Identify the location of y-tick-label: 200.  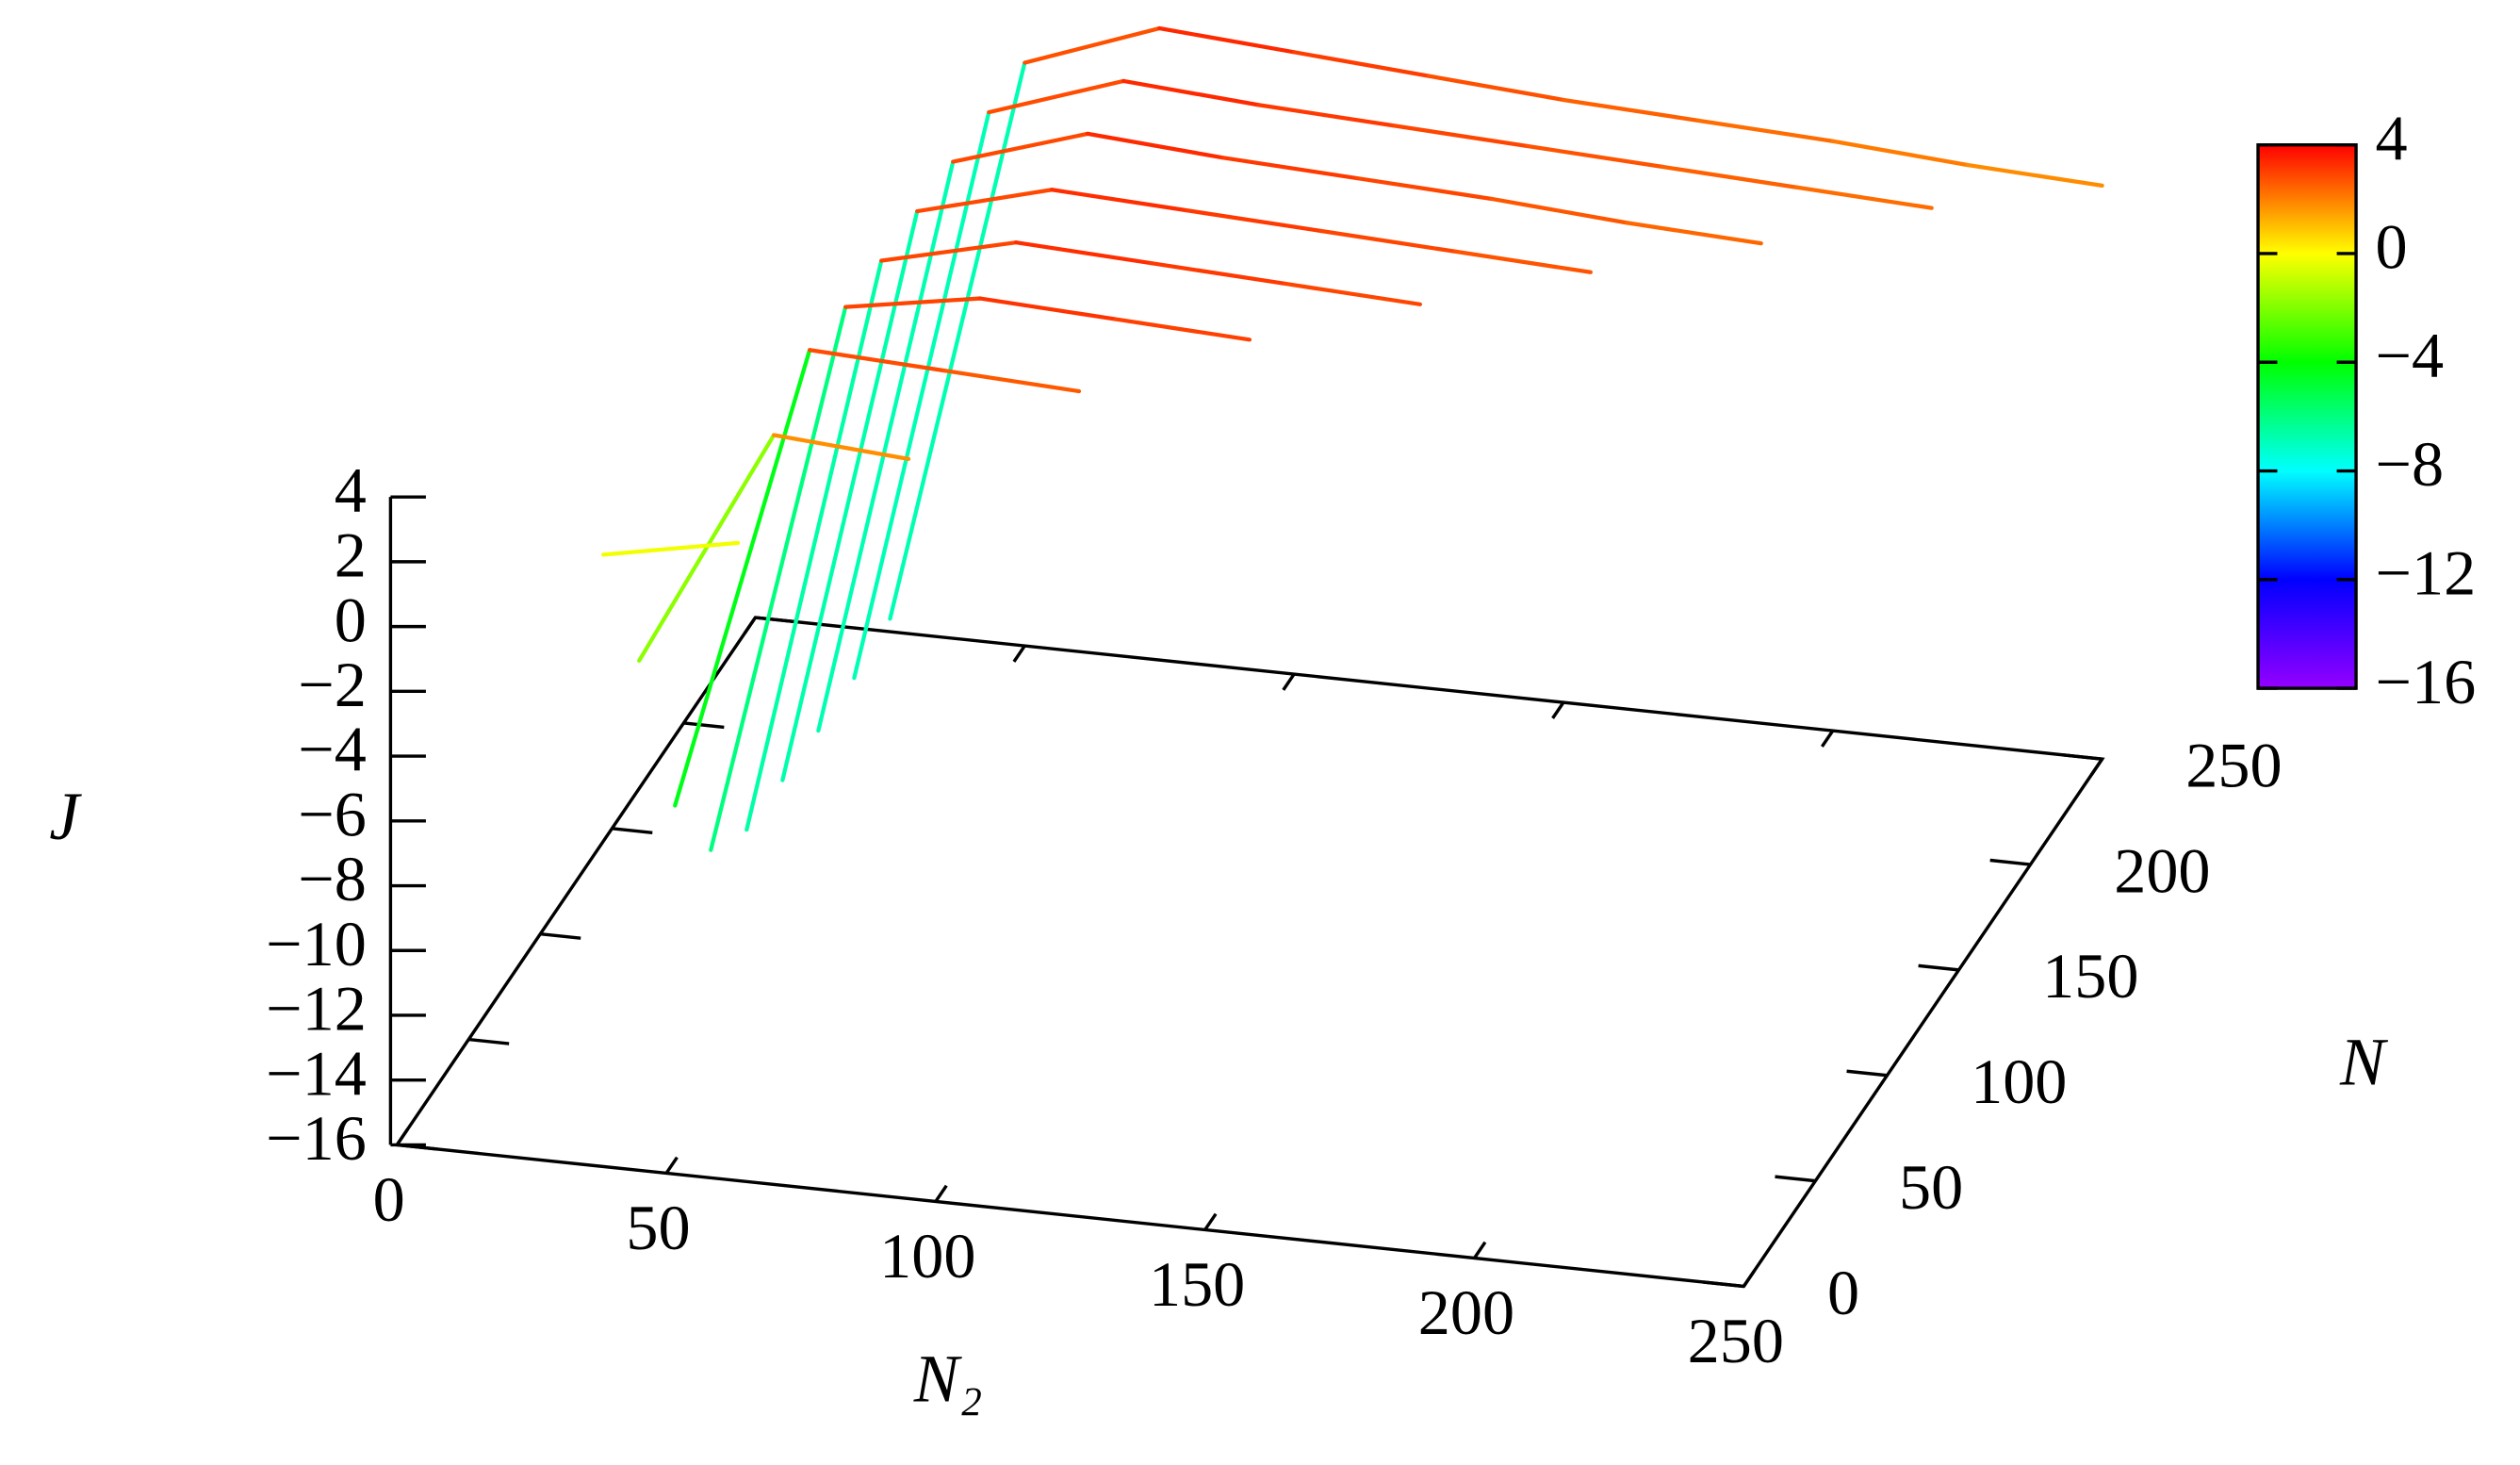
(2162, 870).